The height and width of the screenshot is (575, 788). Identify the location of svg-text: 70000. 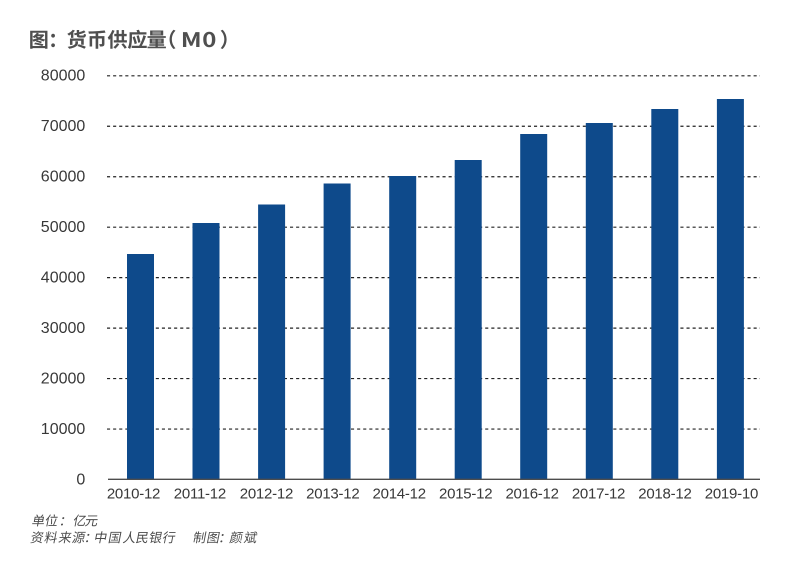
(63, 126).